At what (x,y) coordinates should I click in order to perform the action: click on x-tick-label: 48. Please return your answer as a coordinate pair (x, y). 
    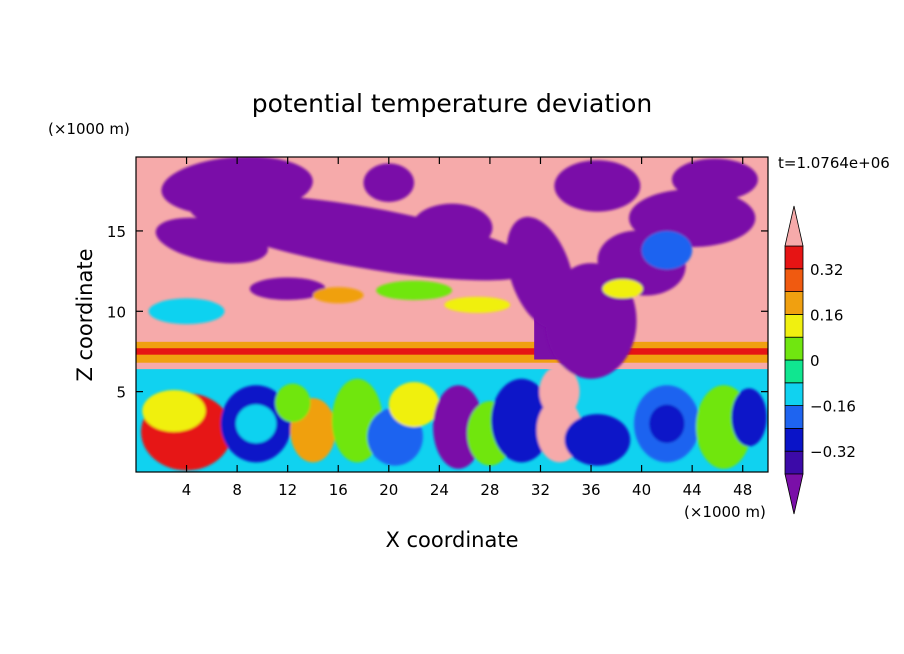
    Looking at the image, I should click on (742, 490).